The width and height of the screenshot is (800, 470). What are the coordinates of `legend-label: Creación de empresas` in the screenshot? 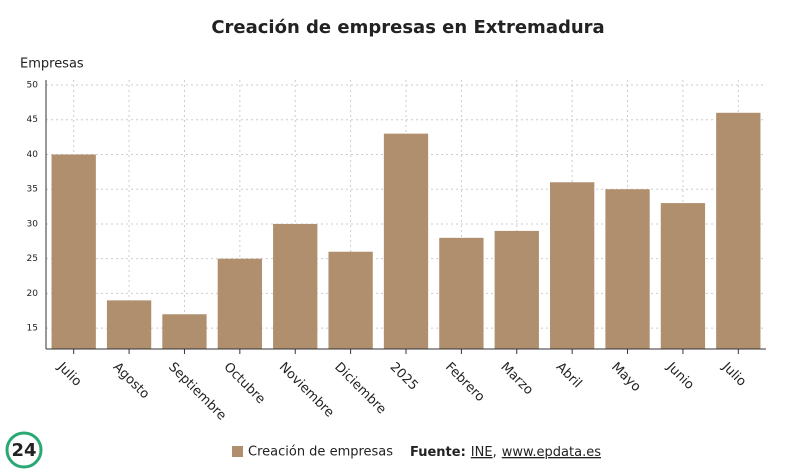 It's located at (320, 452).